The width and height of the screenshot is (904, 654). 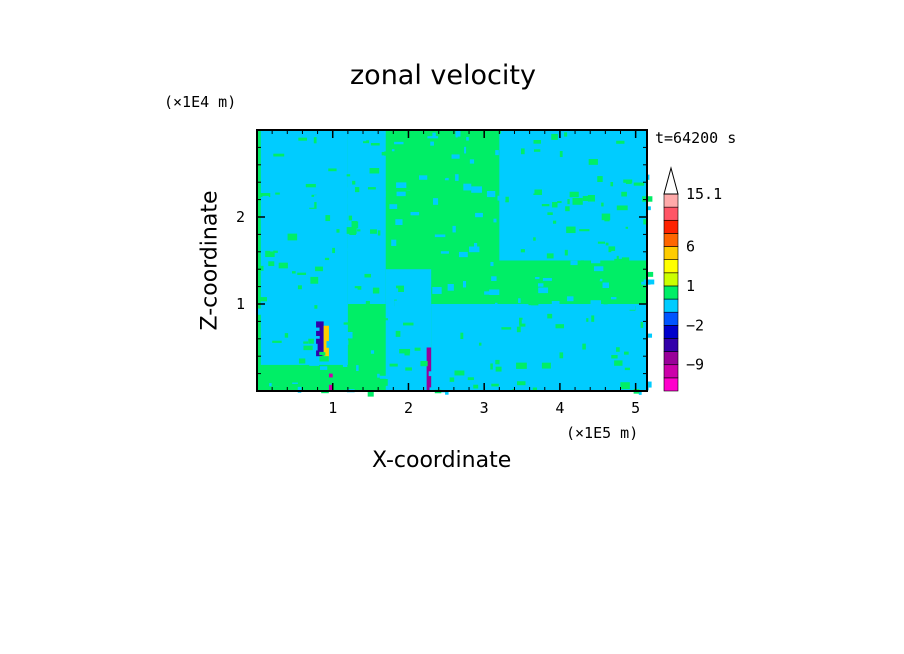 What do you see at coordinates (695, 365) in the screenshot?
I see `colorbar-label: −9` at bounding box center [695, 365].